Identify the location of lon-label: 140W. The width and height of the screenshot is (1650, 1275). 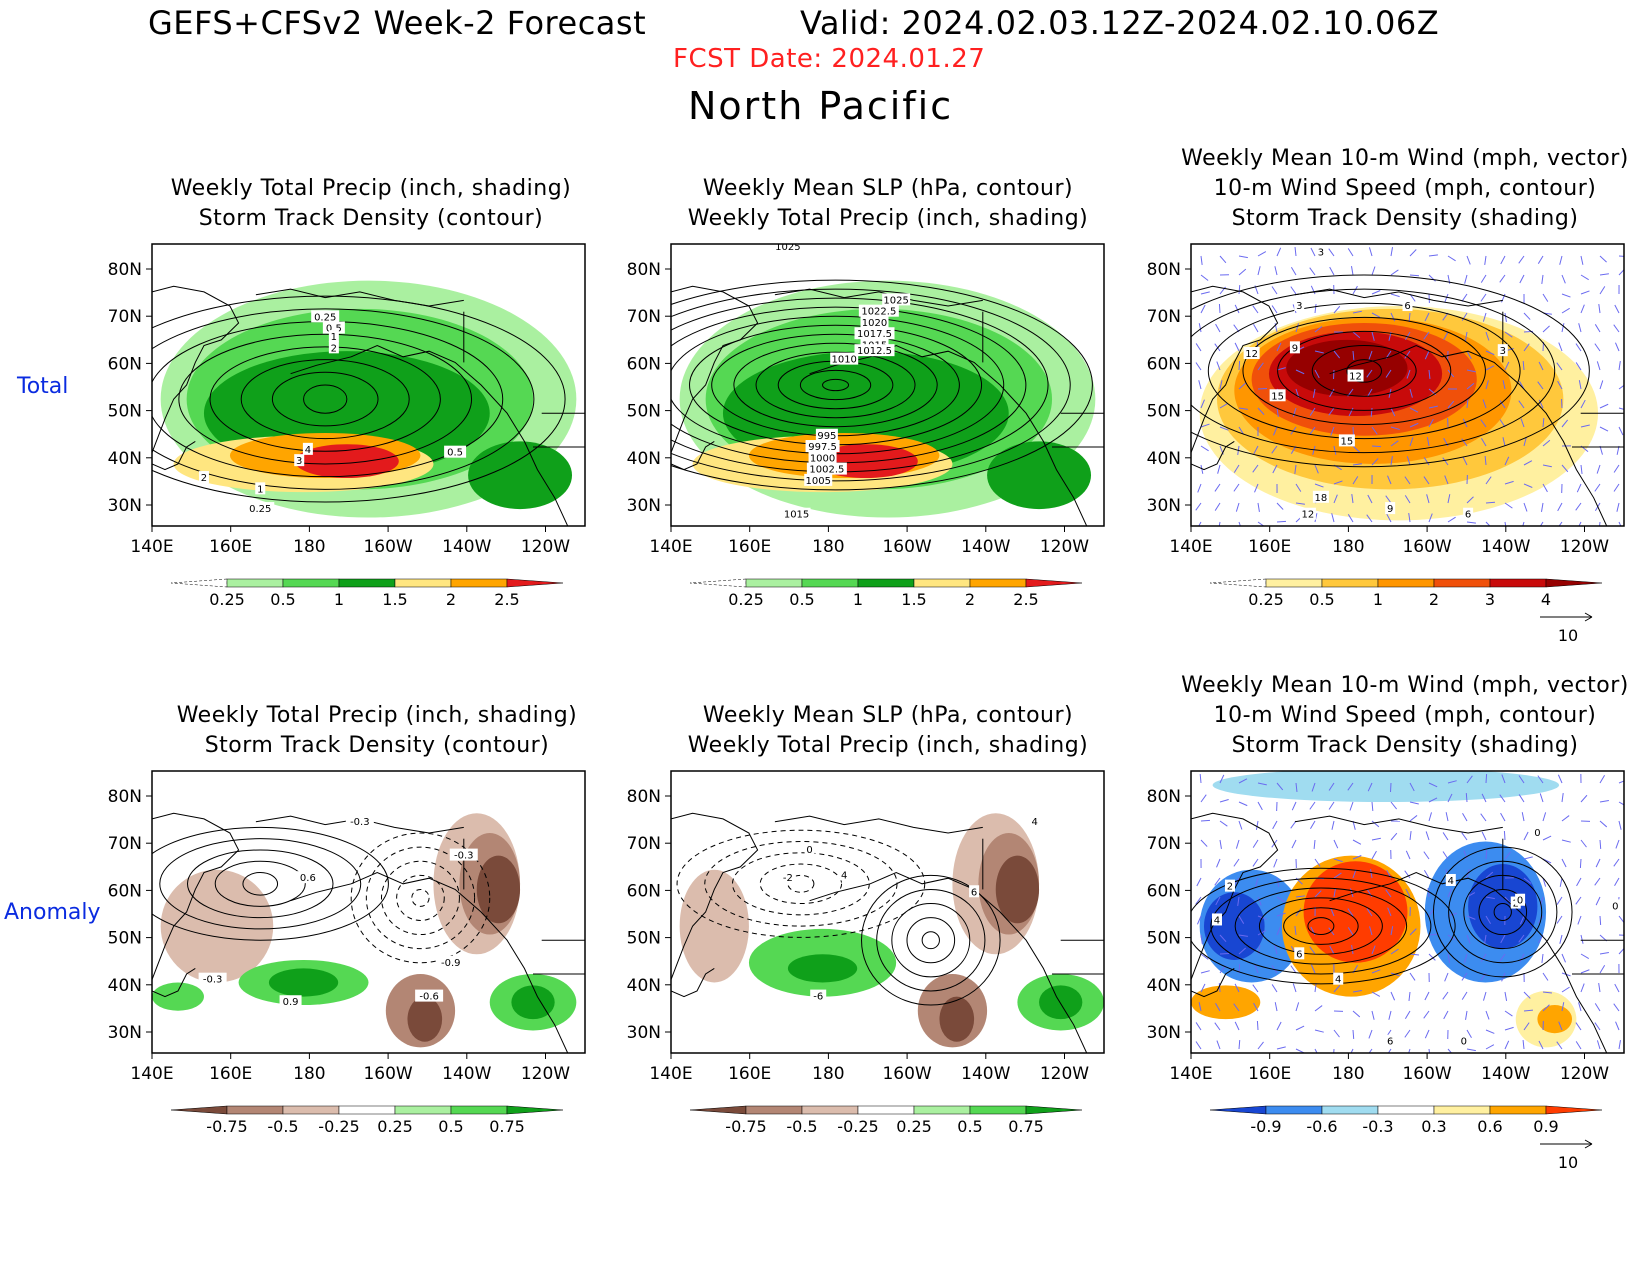
(466, 547).